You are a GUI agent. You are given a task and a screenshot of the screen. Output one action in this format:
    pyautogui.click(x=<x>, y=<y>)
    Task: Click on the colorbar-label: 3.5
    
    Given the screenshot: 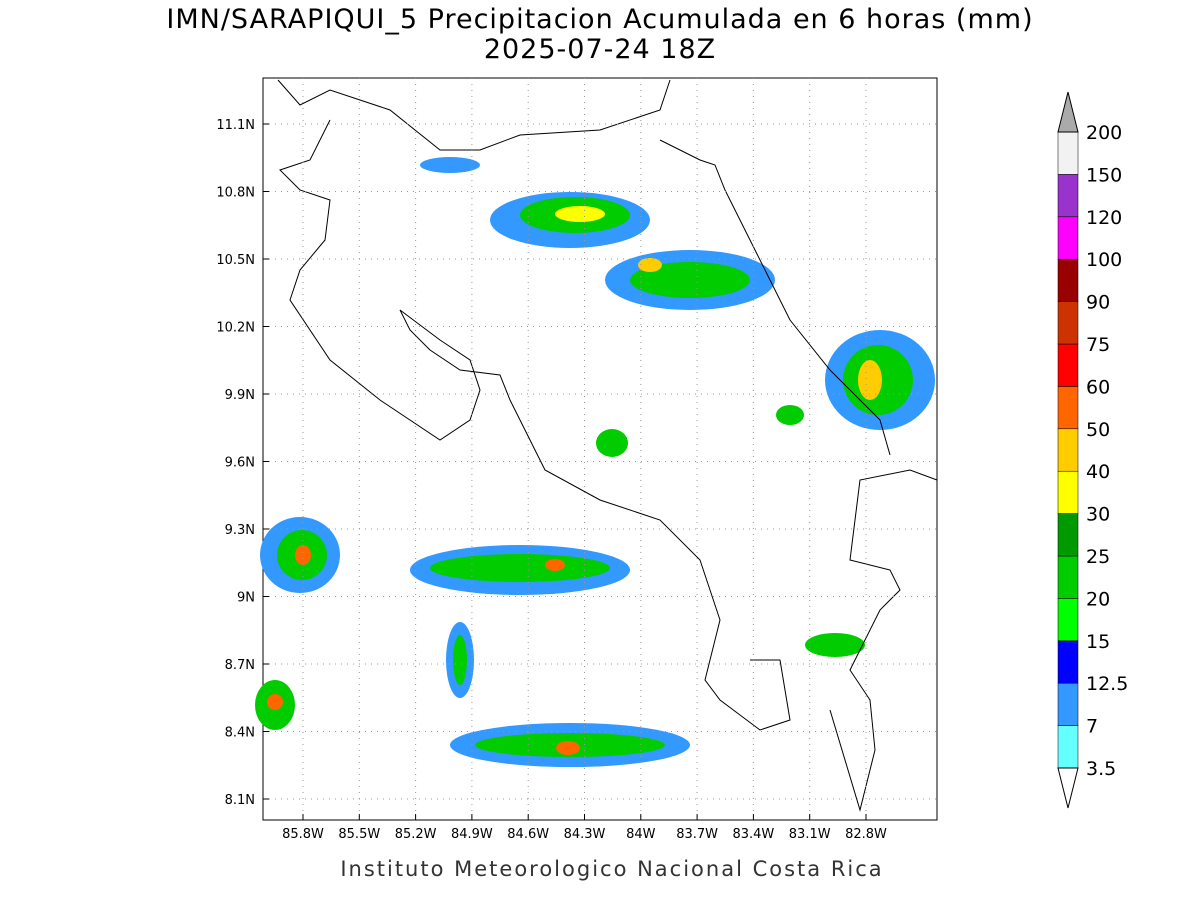 What is the action you would take?
    pyautogui.click(x=1101, y=769)
    